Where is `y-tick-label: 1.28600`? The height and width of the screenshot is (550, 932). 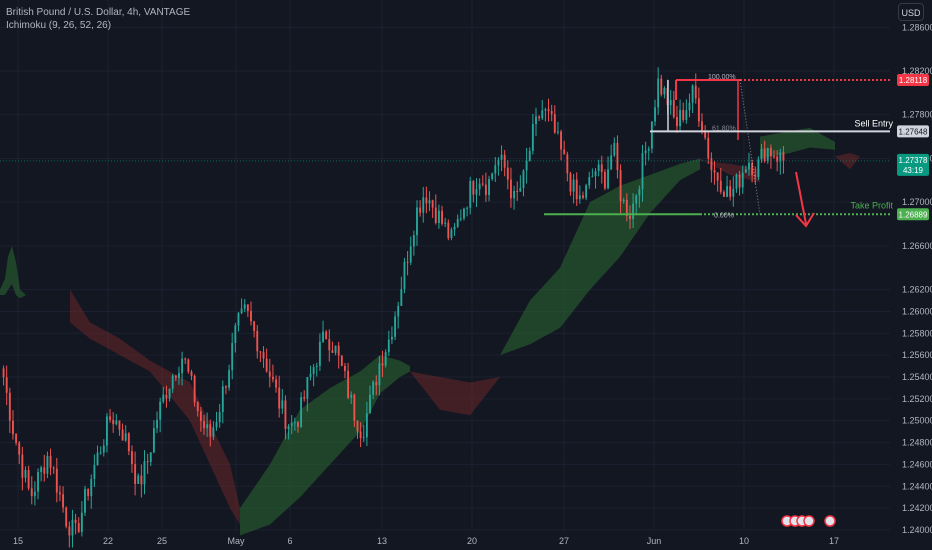 y-tick-label: 1.28600 is located at coordinates (917, 27).